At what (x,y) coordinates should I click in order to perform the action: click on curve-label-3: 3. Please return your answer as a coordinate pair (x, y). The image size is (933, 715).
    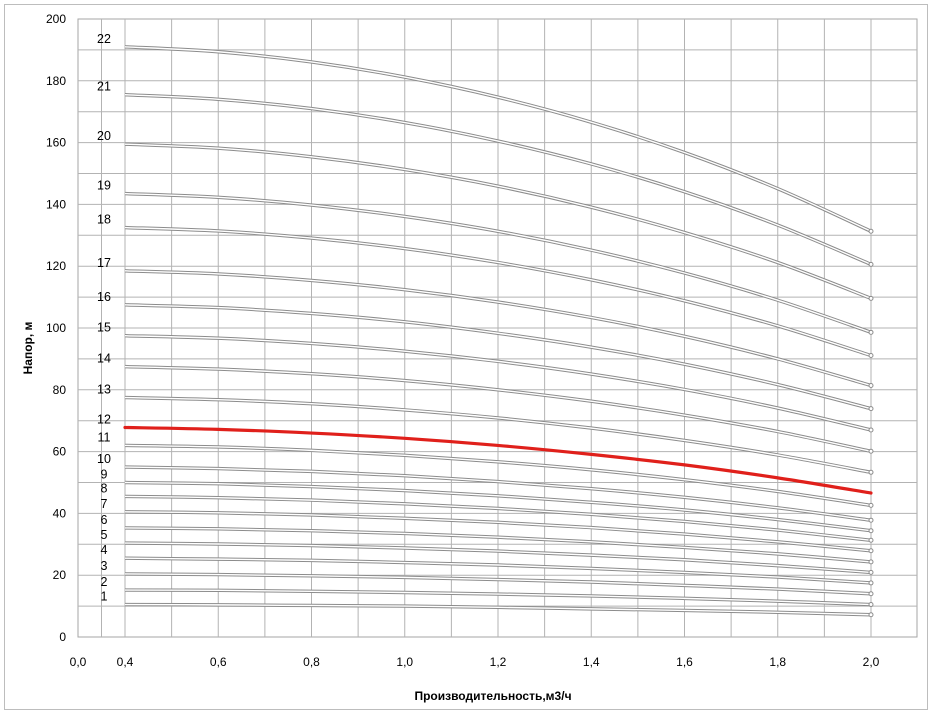
    Looking at the image, I should click on (104, 566).